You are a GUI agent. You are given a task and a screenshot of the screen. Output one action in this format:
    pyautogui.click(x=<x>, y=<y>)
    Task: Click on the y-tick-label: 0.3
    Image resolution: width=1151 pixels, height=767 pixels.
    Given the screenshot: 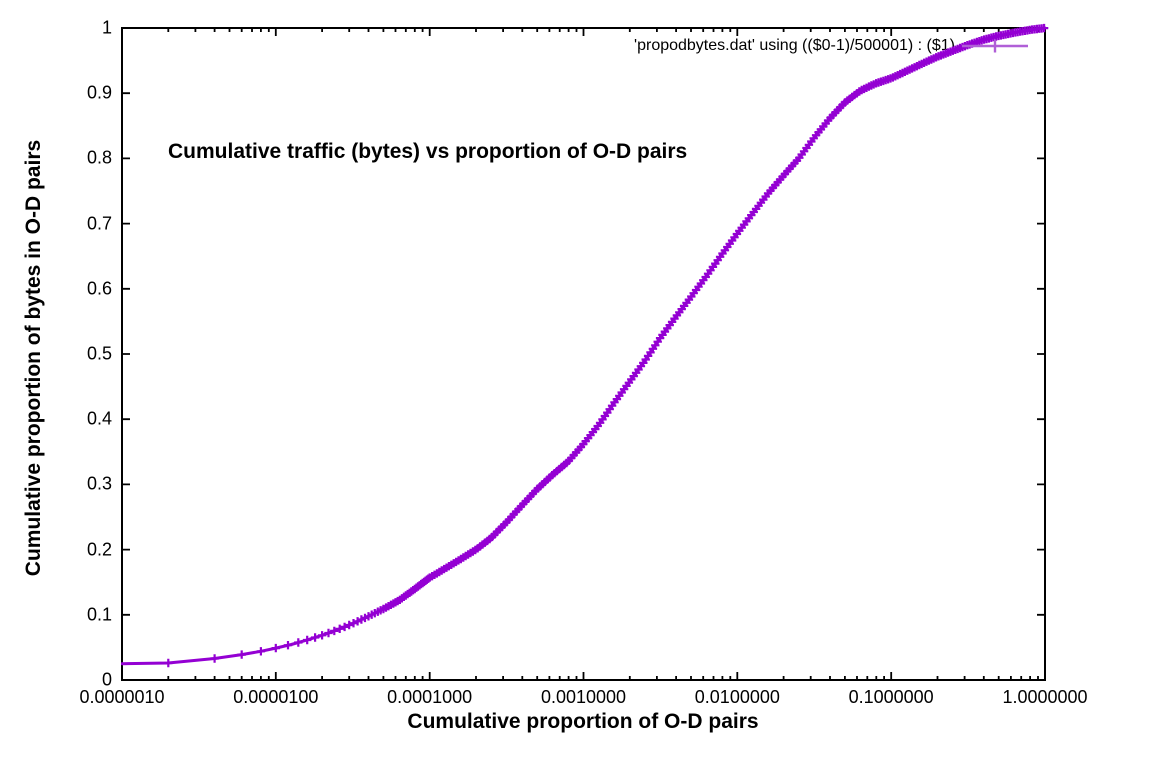 What is the action you would take?
    pyautogui.click(x=99, y=483)
    